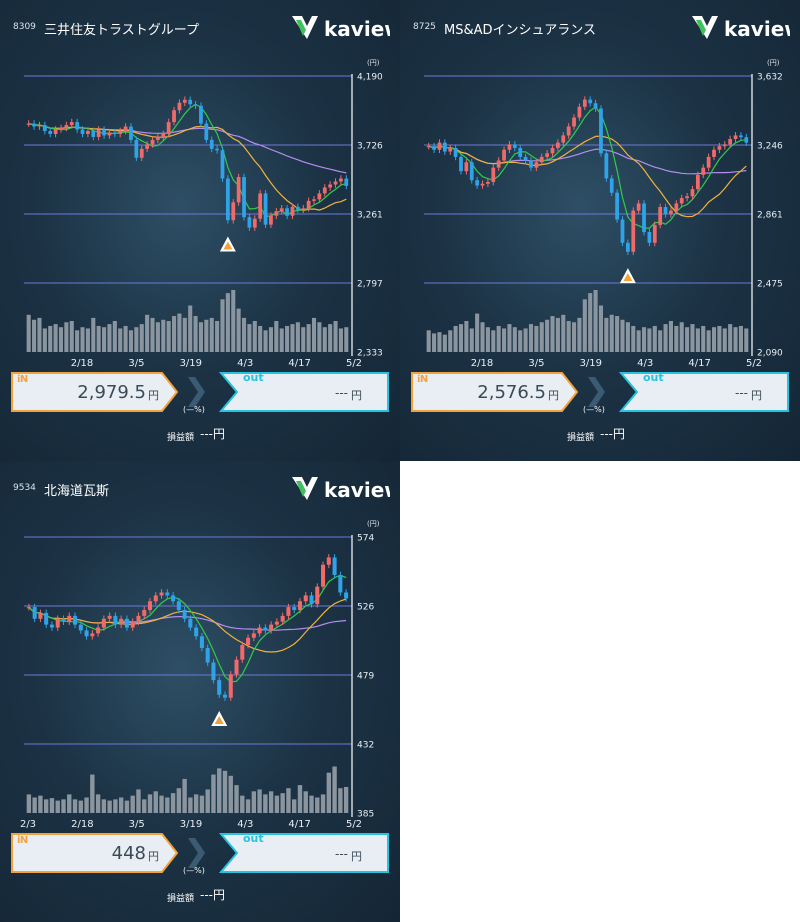  Describe the element at coordinates (370, 147) in the screenshot. I see `y-tick-label: 3,726` at that location.